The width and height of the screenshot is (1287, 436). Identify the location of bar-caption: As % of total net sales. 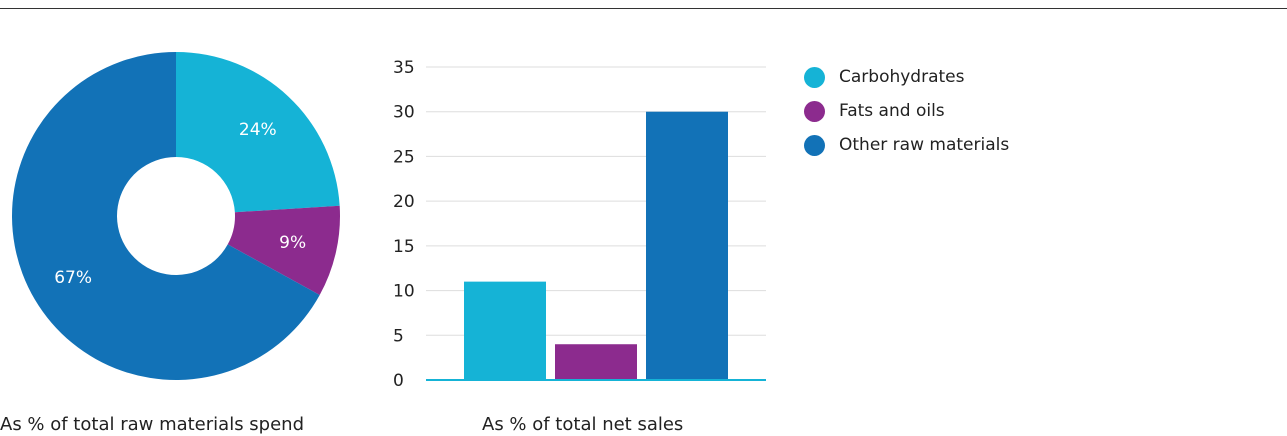
(583, 424).